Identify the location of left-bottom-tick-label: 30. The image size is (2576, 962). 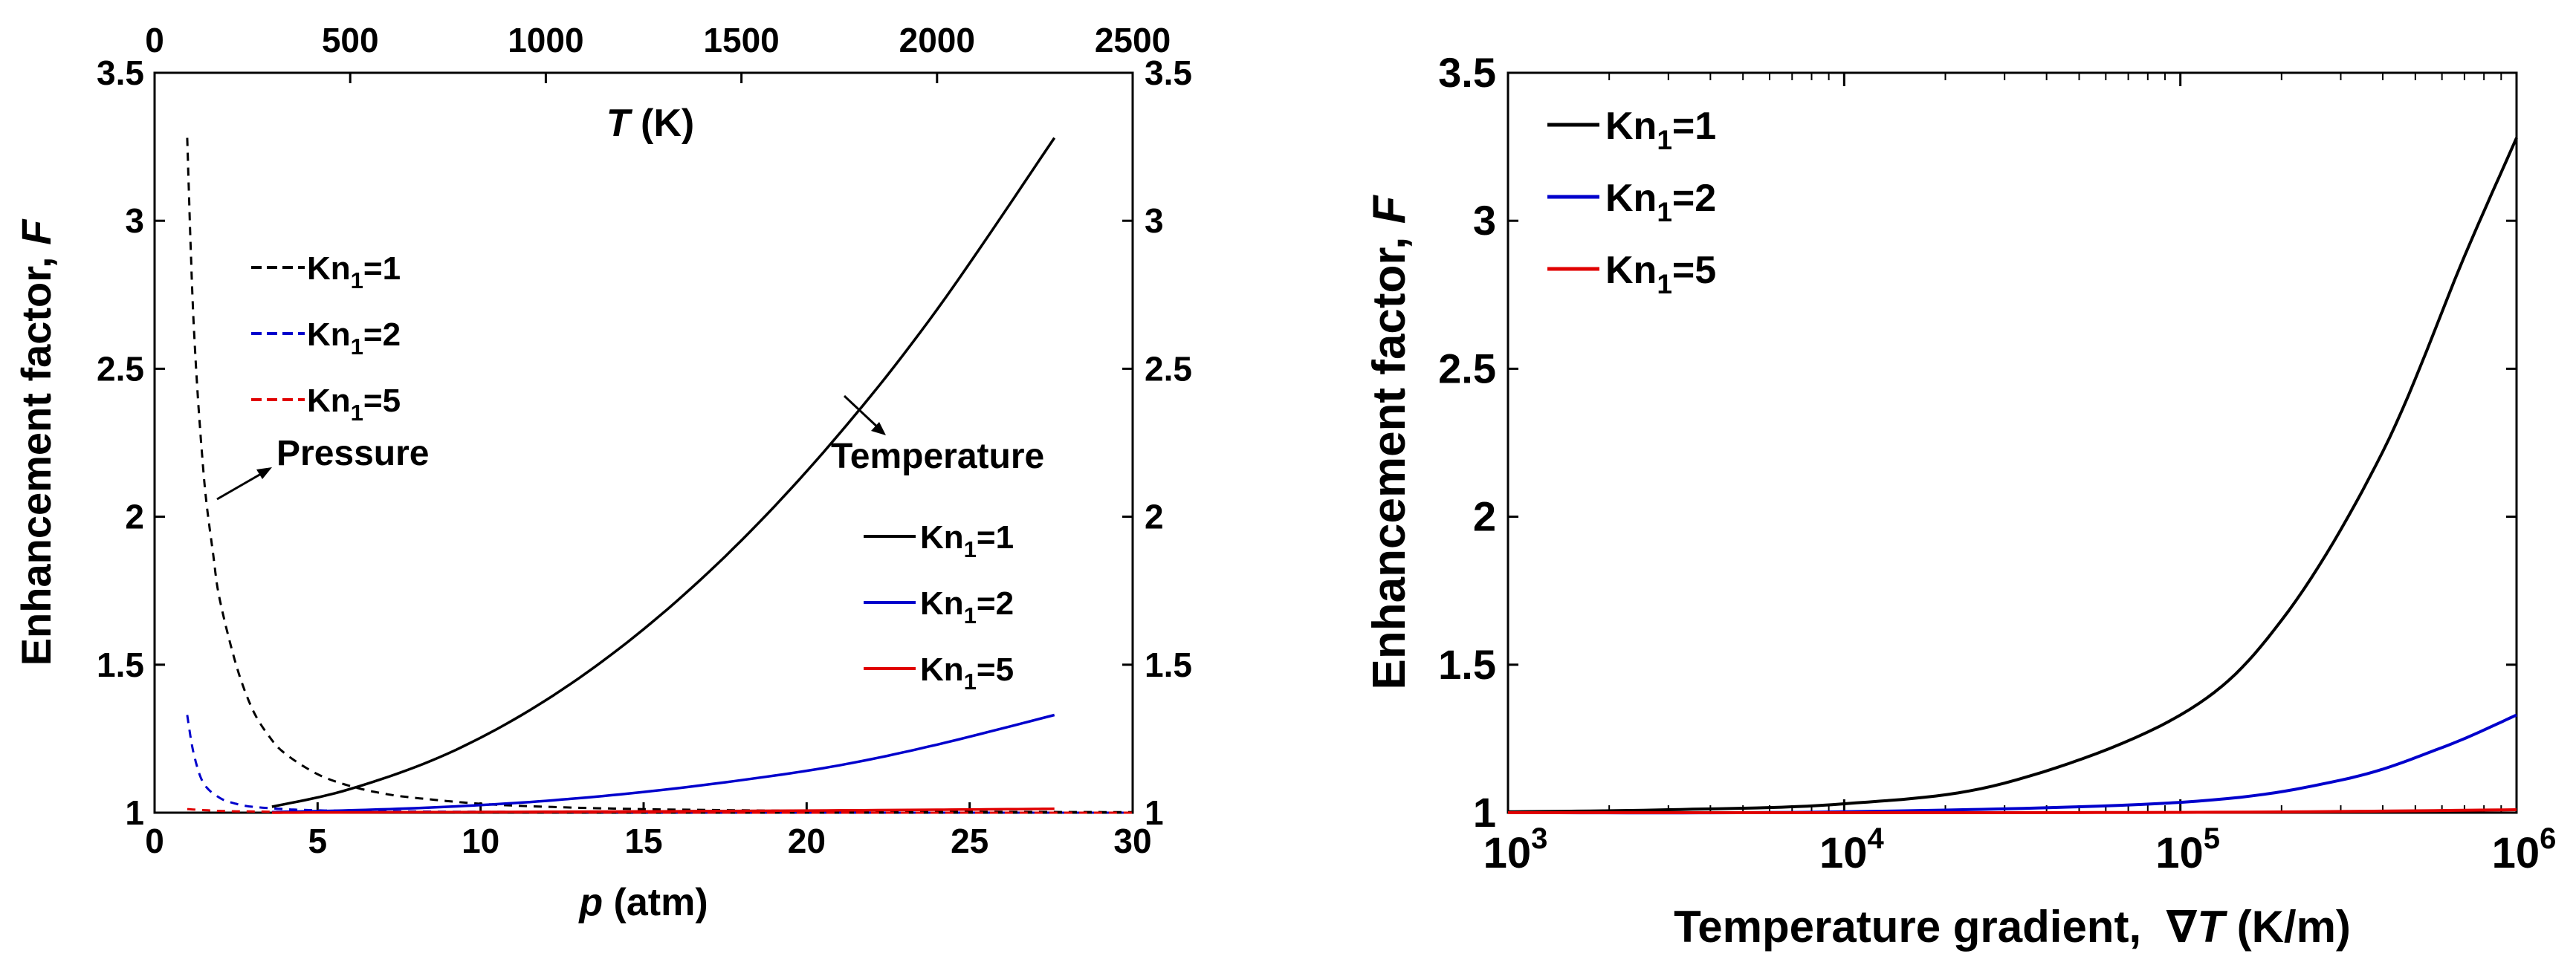
(1132, 841).